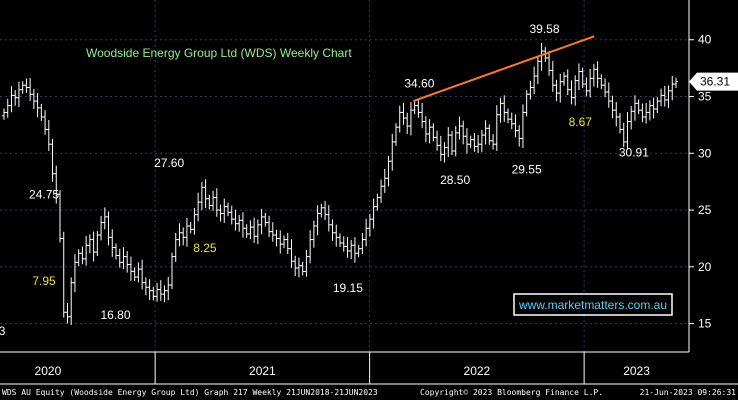 The image size is (738, 400). What do you see at coordinates (369, 368) in the screenshot?
I see `time-axis: 2020 2021 2022 2023` at bounding box center [369, 368].